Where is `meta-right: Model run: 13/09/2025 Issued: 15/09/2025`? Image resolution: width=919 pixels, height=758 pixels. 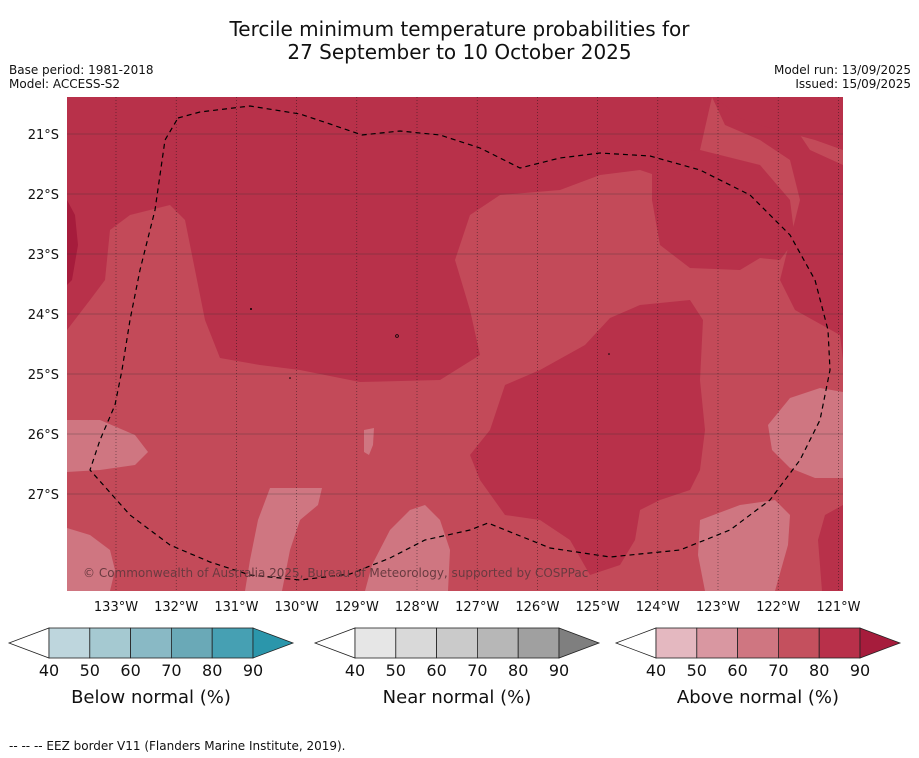
meta-right: Model run: 13/09/2025 Issued: 15/09/2025 is located at coordinates (842, 77).